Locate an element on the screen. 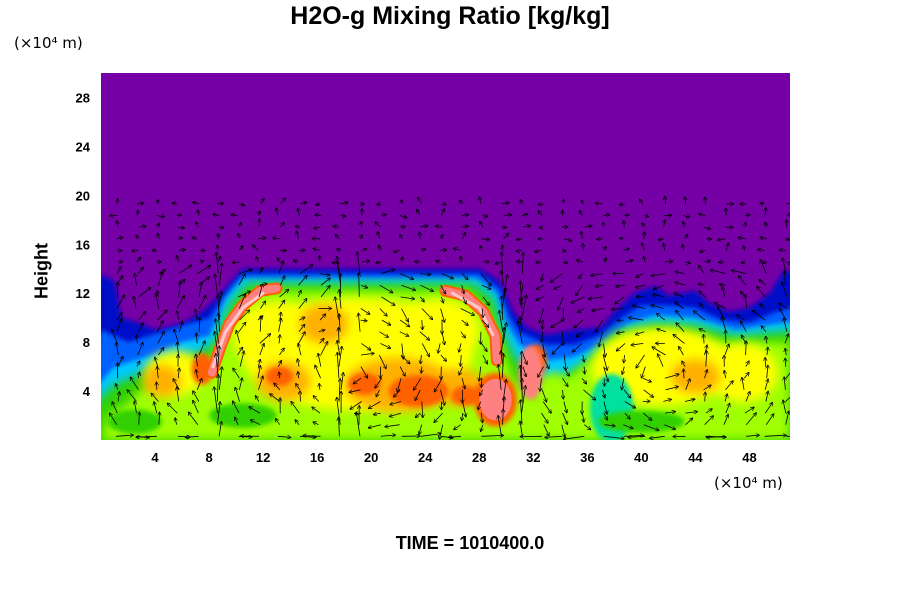 The image size is (900, 600). y-tick-label: 12 is located at coordinates (83, 293).